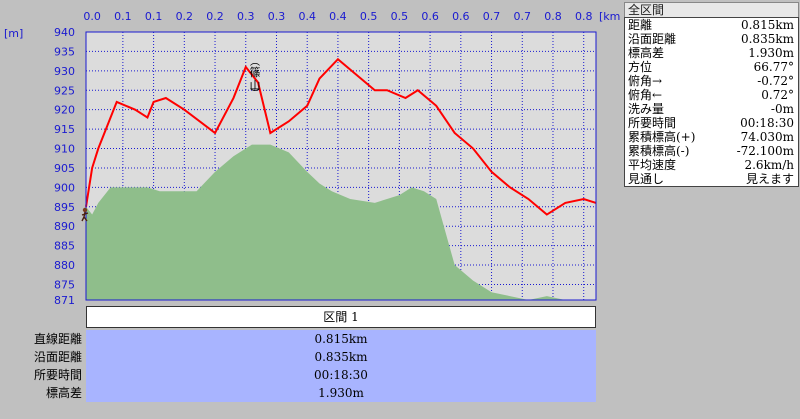 Image resolution: width=800 pixels, height=419 pixels. I want to click on y-unit-label: [m], so click(13, 33).